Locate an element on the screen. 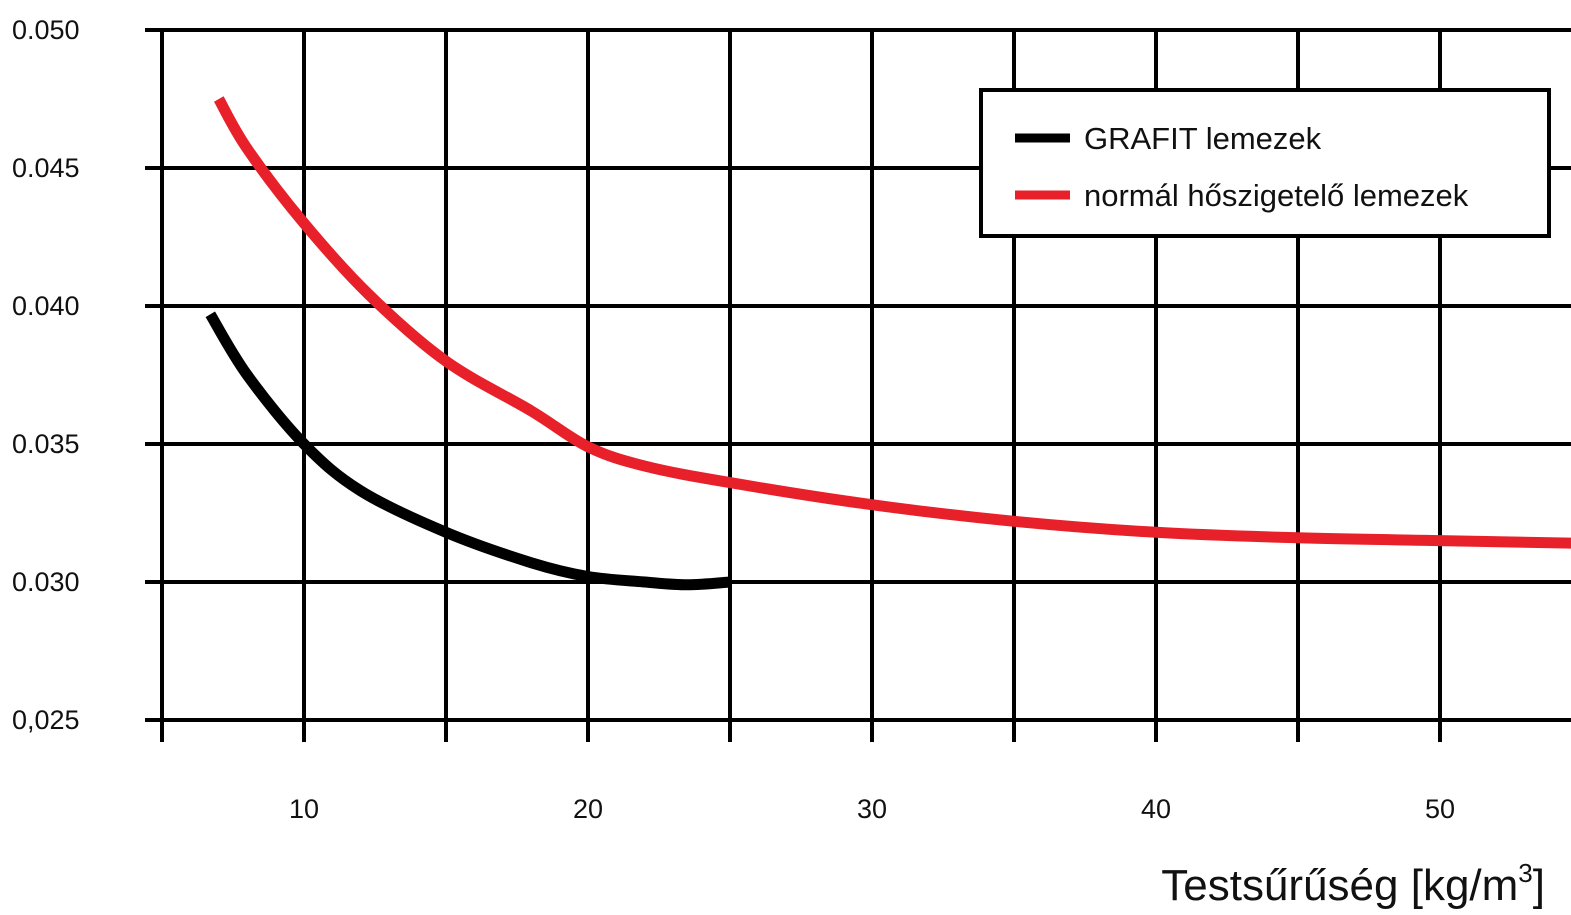 This screenshot has height=915, width=1571. x-axis-ticks: 10 20 30 40 50 is located at coordinates (872, 809).